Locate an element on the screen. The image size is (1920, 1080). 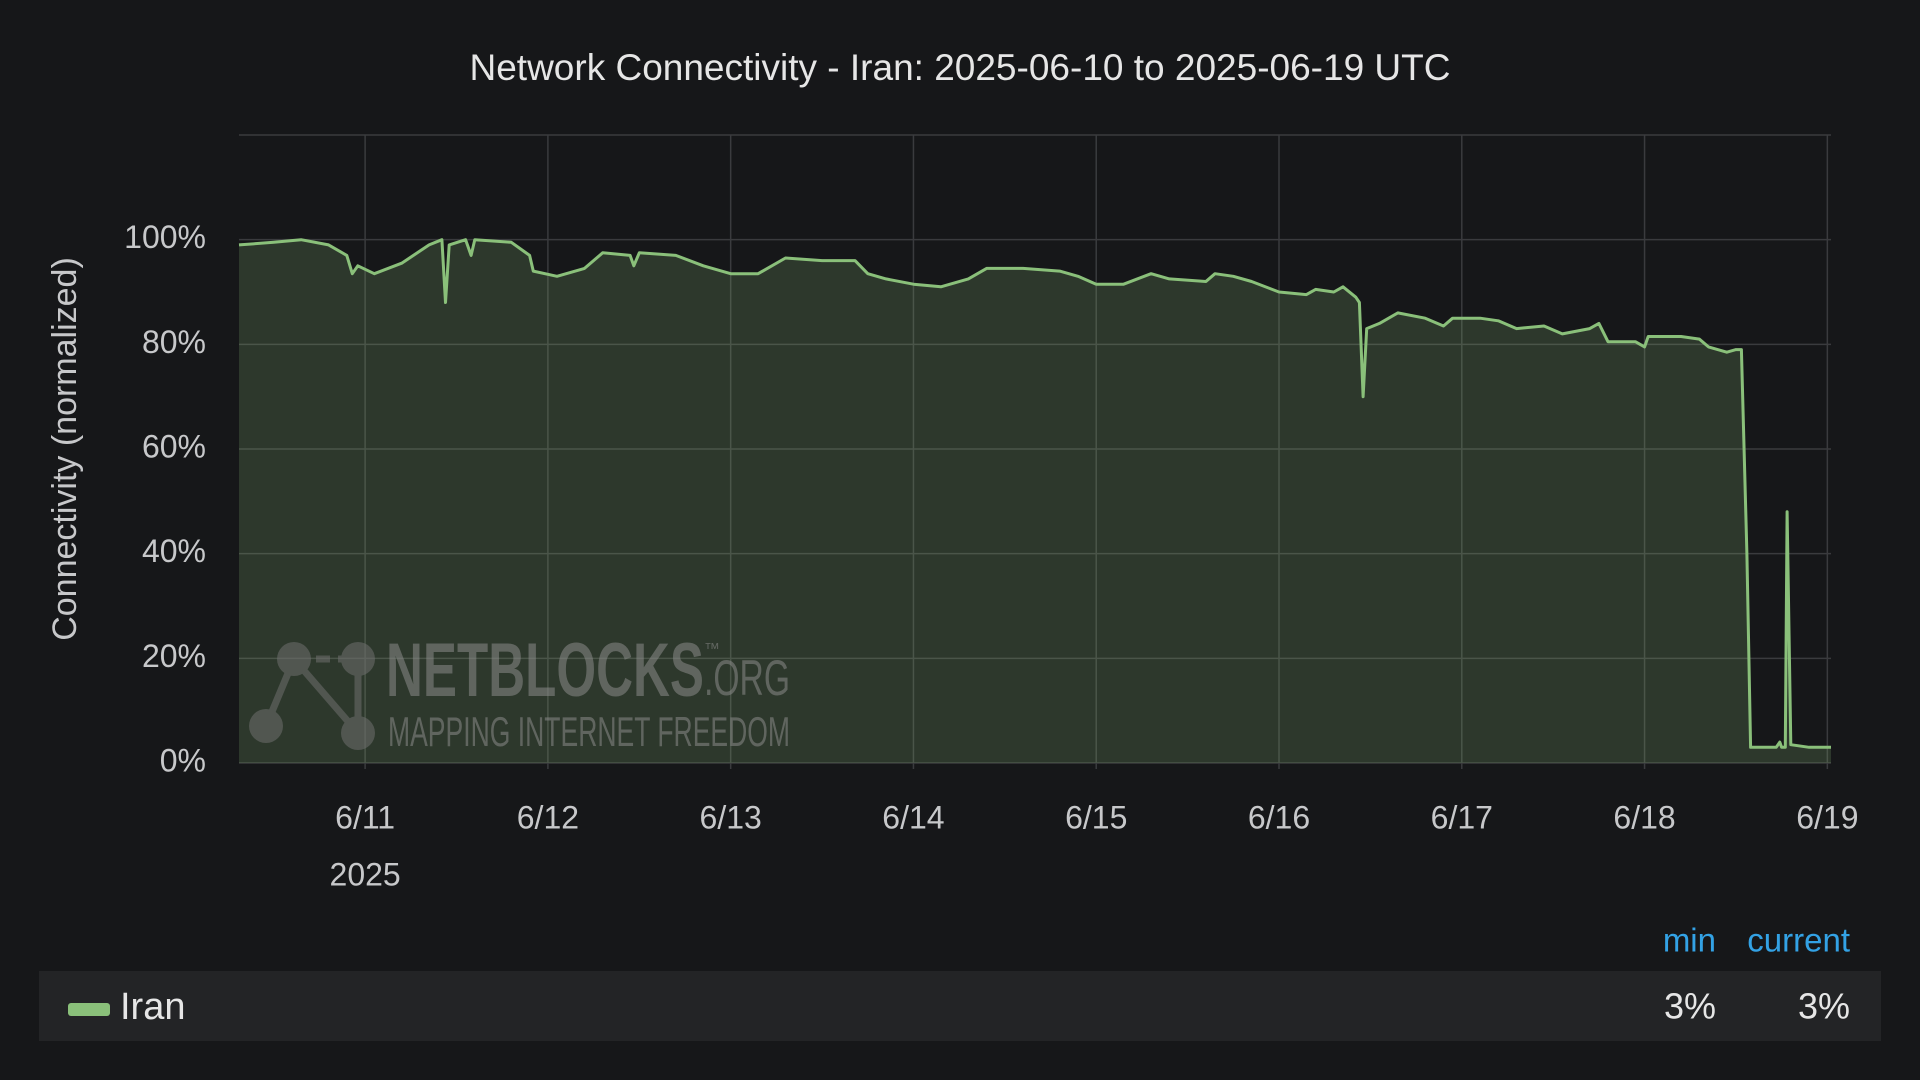
legend-label: Iran is located at coordinates (152, 1007).